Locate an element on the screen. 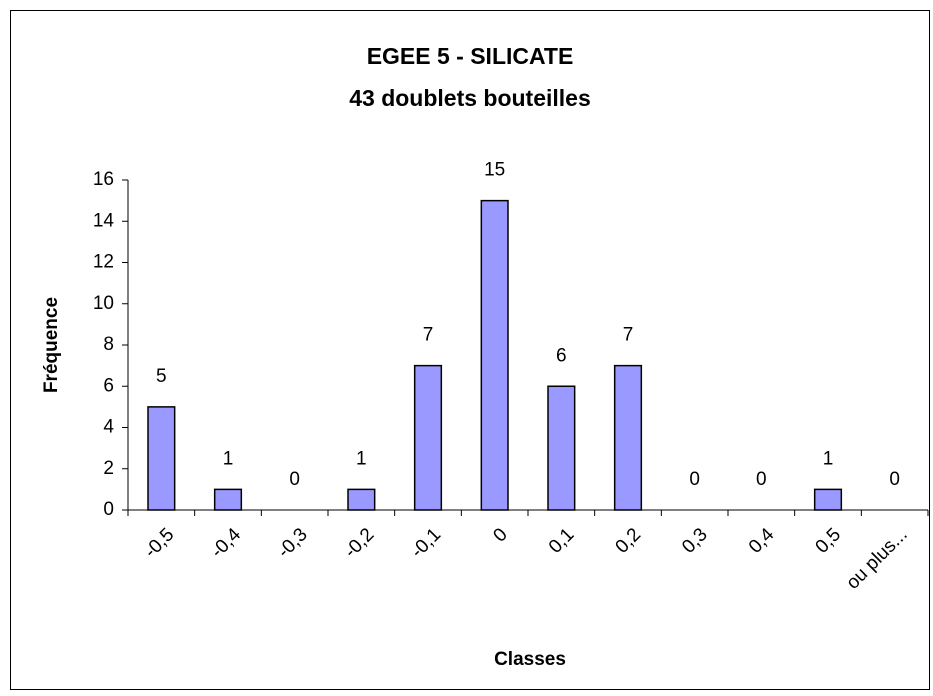 The height and width of the screenshot is (696, 933). x-axis-title: Classes is located at coordinates (530, 659).